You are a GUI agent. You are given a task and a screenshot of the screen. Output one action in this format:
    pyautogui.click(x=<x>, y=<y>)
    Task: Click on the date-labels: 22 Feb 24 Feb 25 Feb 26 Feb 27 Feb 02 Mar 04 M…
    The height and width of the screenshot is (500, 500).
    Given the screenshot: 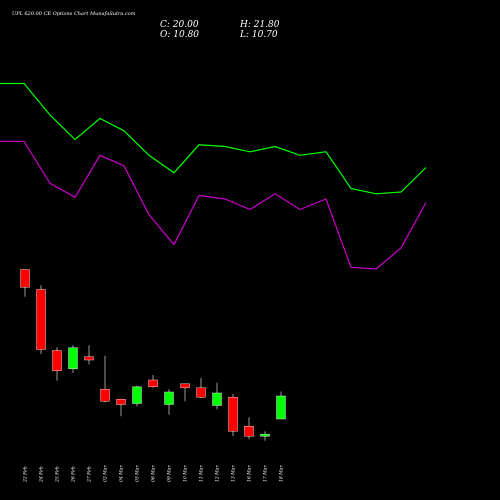 What is the action you would take?
    pyautogui.click(x=154, y=474)
    